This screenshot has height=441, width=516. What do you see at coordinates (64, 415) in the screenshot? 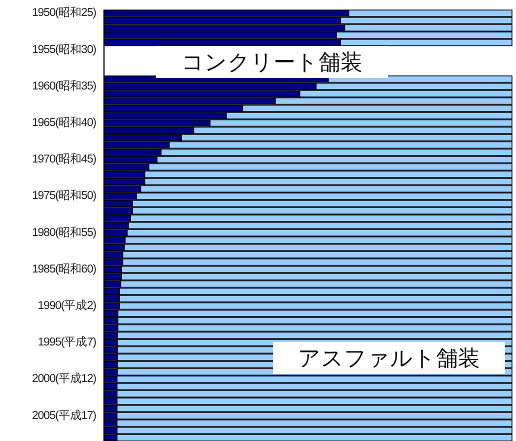
I see `y-tick-label: 2005(平成17)` at bounding box center [64, 415].